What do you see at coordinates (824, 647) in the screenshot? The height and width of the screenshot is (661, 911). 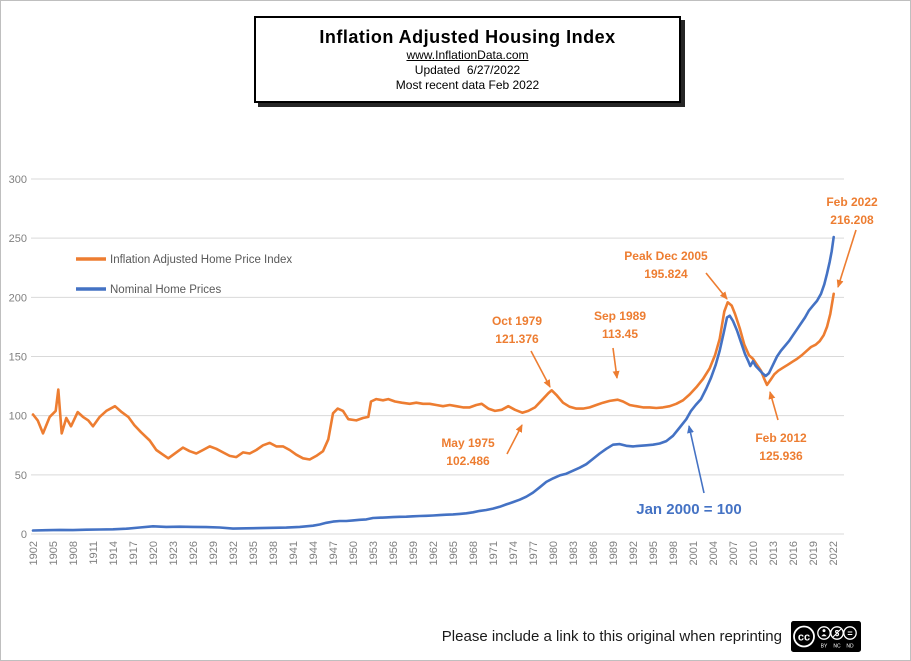 I see `svg-text: BY` at bounding box center [824, 647].